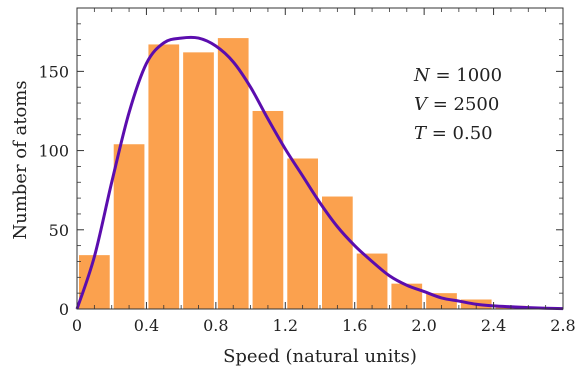 The image size is (577, 375). I want to click on y-tick-label: 100, so click(53, 151).